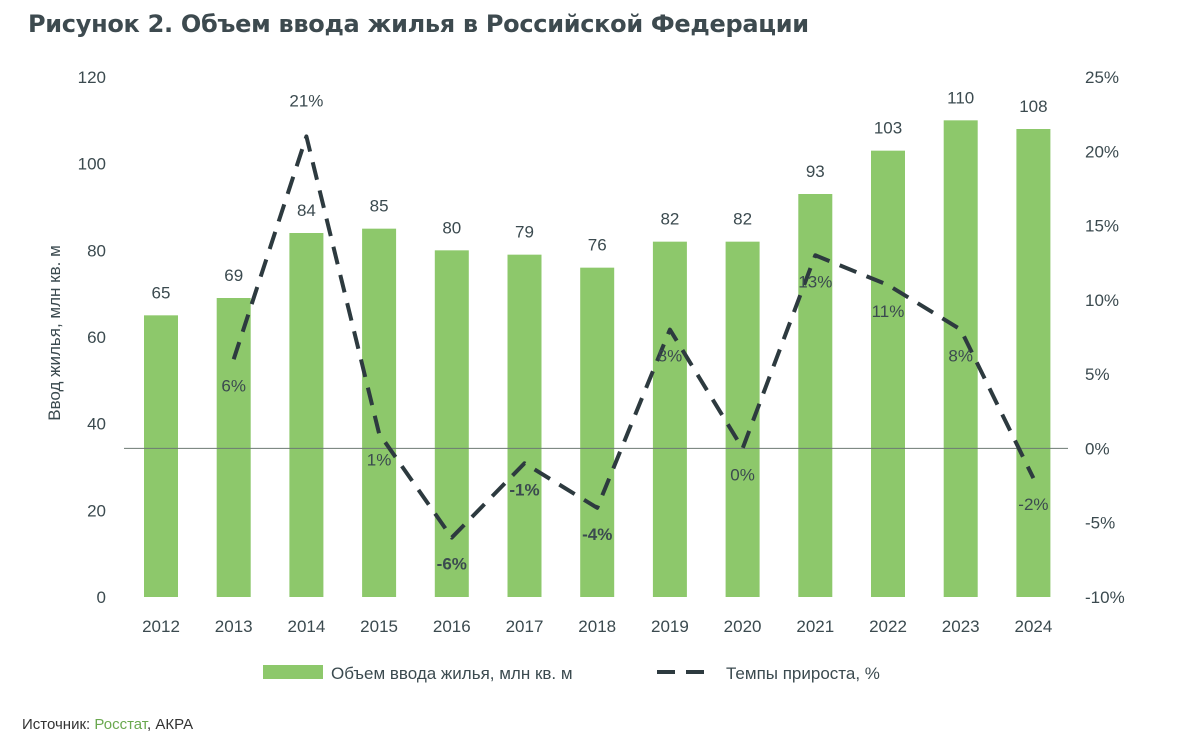 The height and width of the screenshot is (745, 1200). I want to click on x-tick-label: 2020, so click(743, 626).